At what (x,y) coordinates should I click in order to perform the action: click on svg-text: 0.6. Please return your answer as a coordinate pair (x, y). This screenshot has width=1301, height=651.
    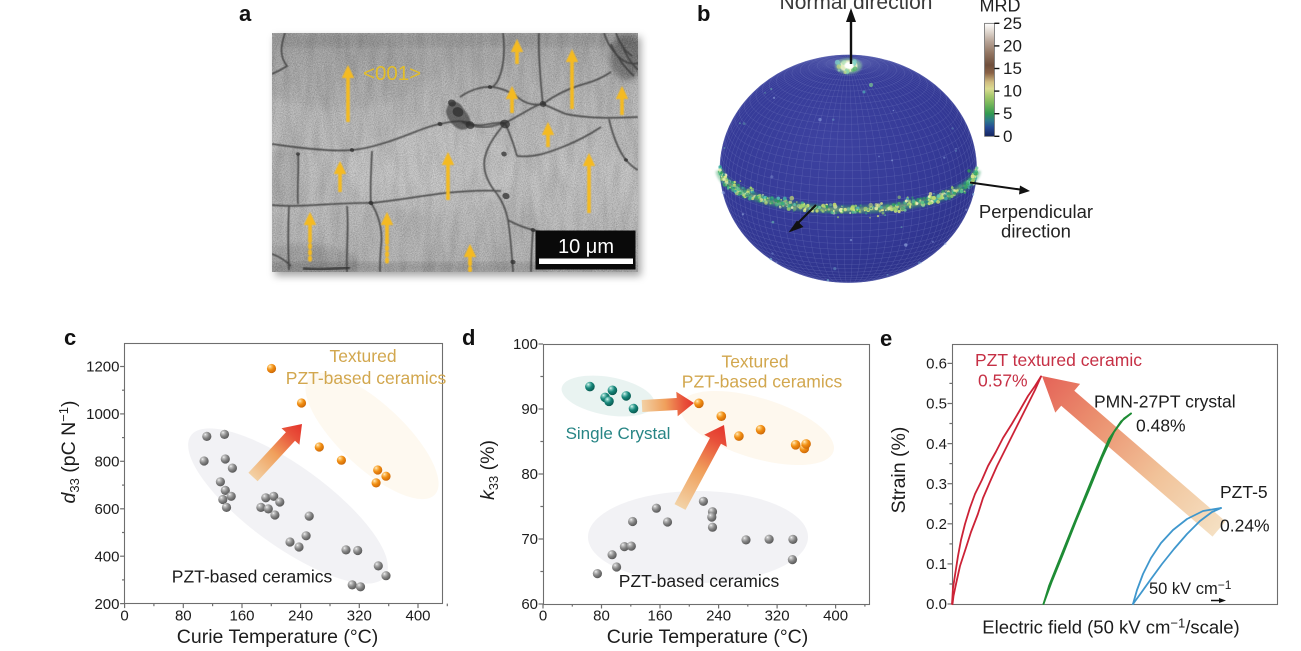
    Looking at the image, I should click on (936, 364).